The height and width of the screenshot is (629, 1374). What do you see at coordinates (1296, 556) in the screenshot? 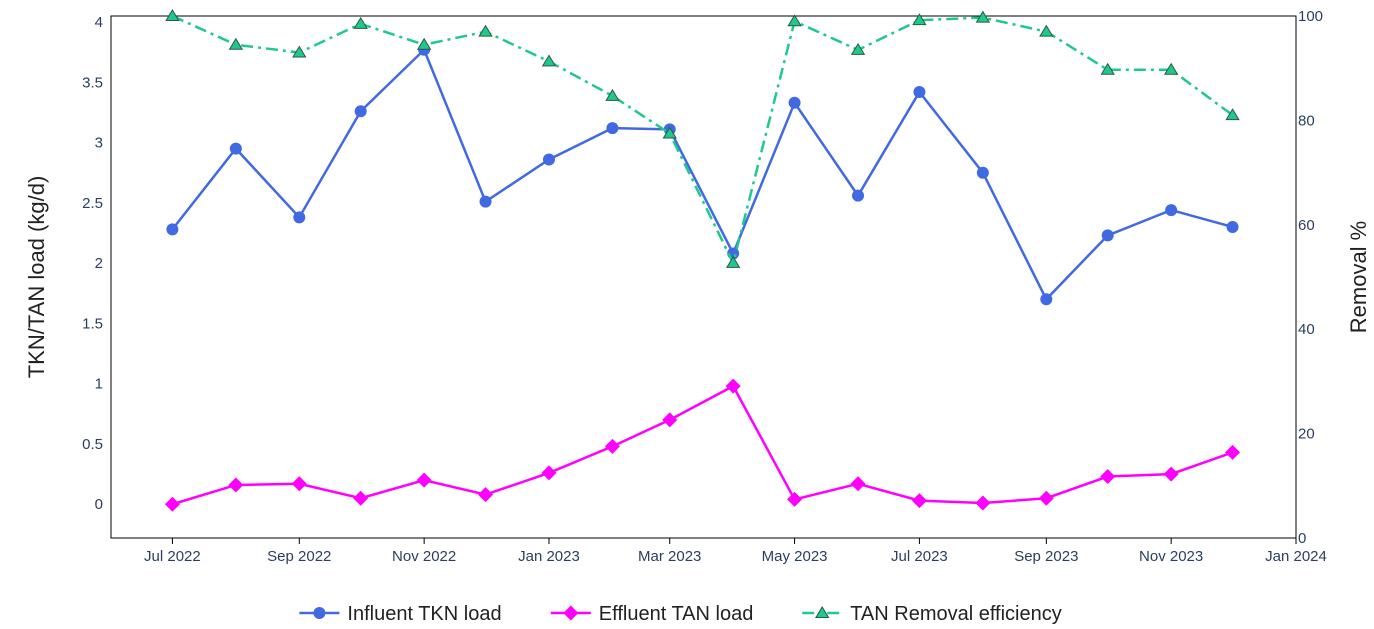
I see `x-tick-label: Jan 2024` at bounding box center [1296, 556].